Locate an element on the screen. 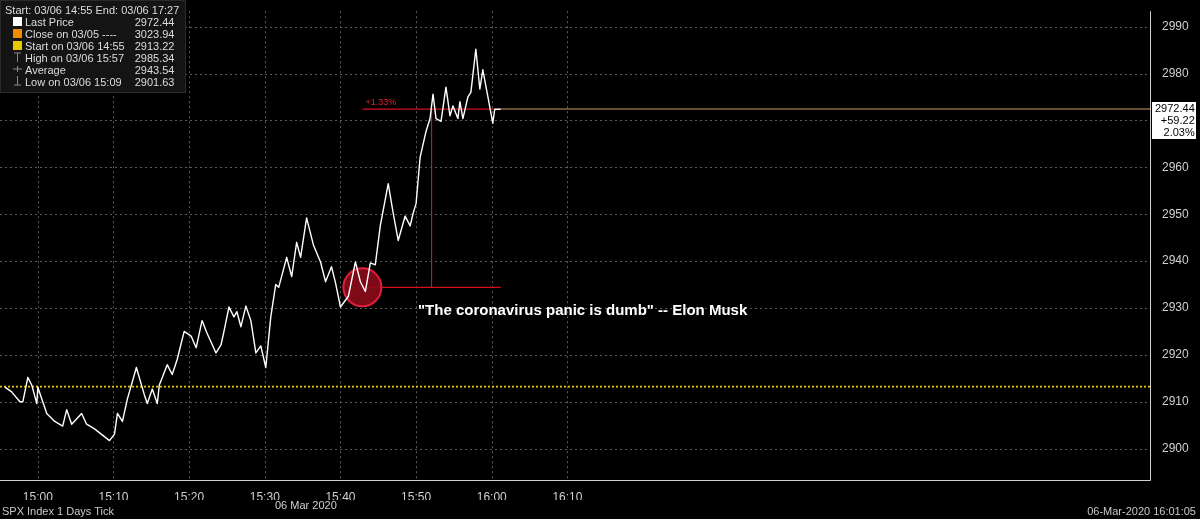 The width and height of the screenshot is (1200, 519). annotation: Low on 03/06 15:09 2901.63 is located at coordinates (100, 82).